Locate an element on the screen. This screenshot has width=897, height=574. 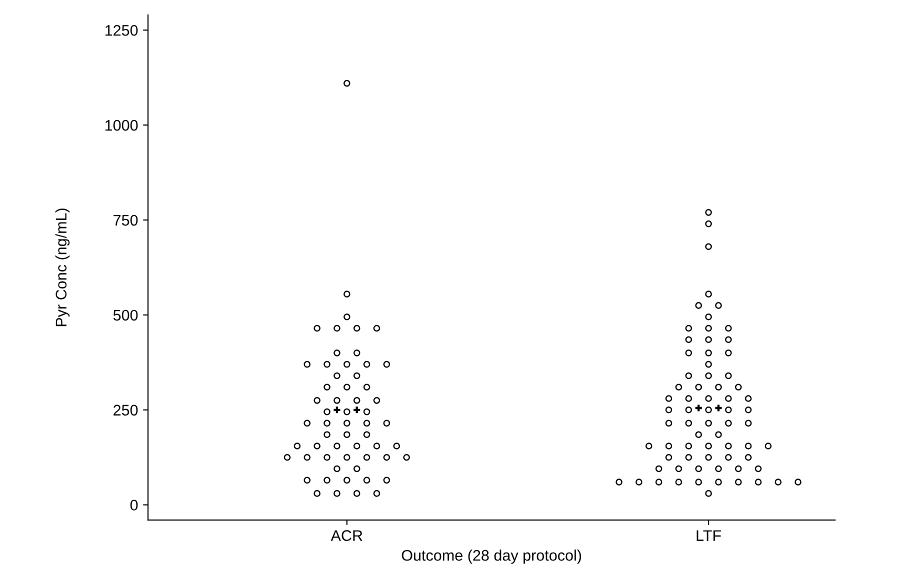
x-tick-label: ACR is located at coordinates (346, 535).